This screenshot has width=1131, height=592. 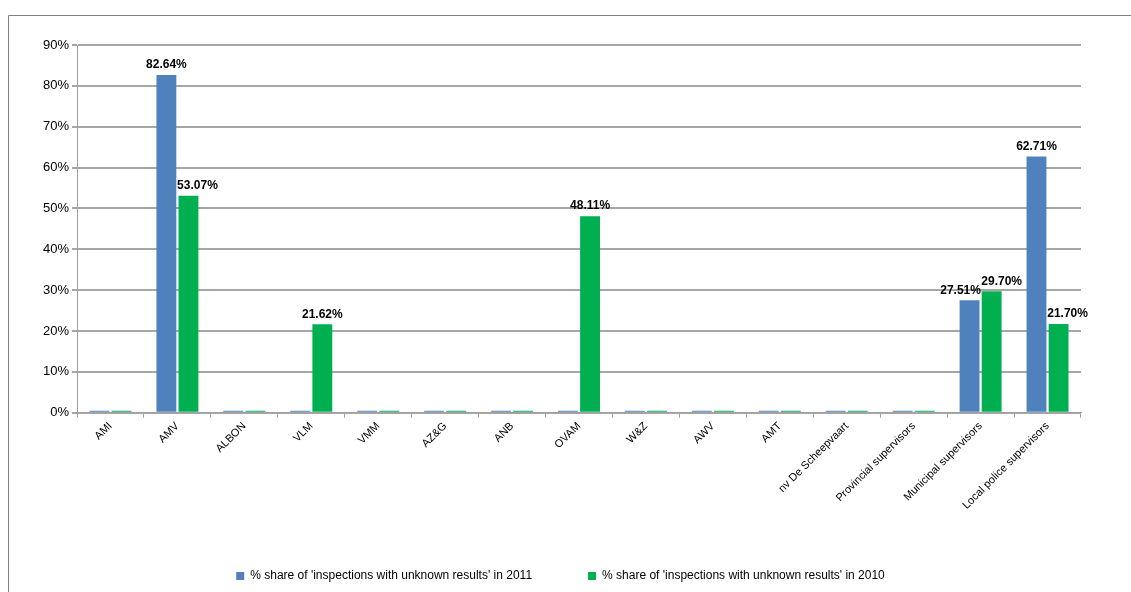 What do you see at coordinates (590, 205) in the screenshot?
I see `data-label: 48.11%` at bounding box center [590, 205].